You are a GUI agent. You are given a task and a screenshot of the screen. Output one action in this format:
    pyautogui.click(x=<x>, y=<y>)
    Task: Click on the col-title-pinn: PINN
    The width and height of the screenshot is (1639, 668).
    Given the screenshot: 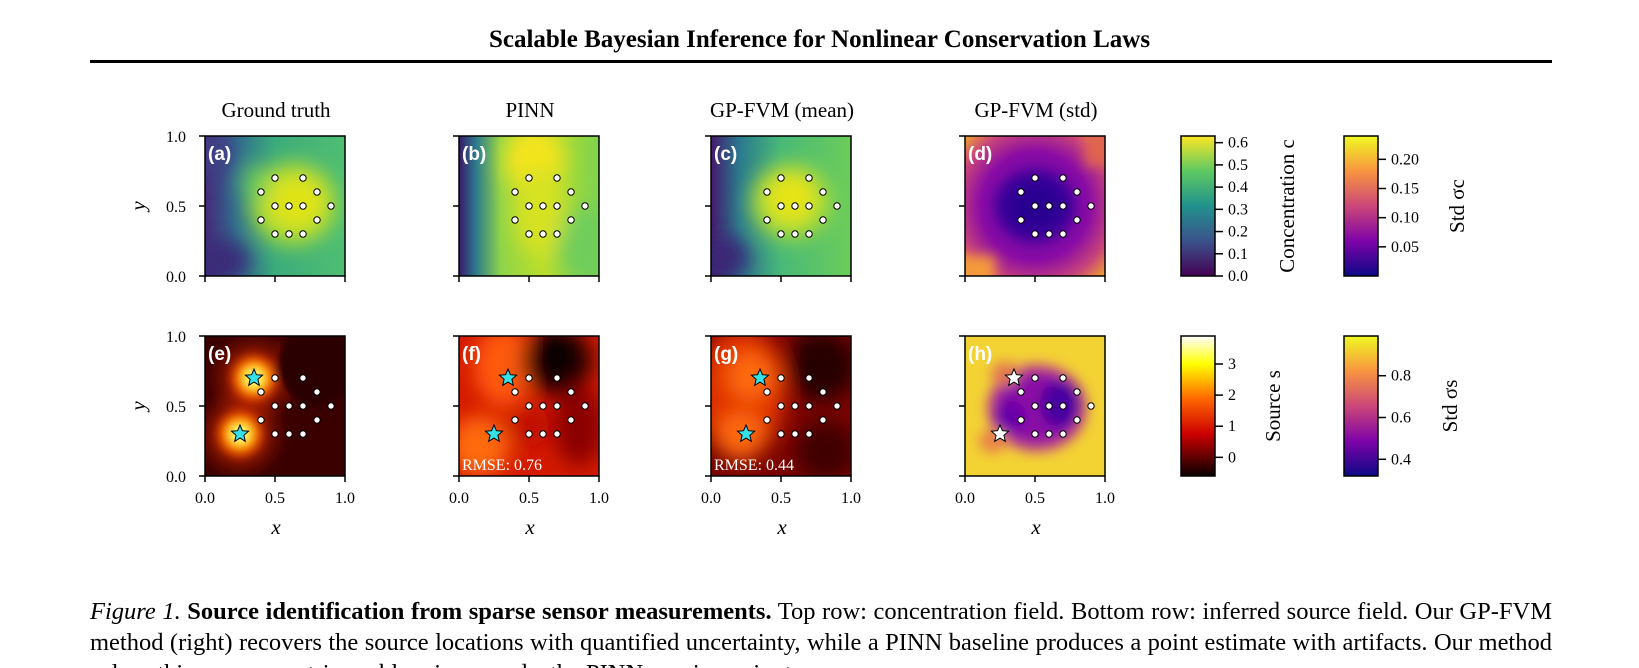 What is the action you would take?
    pyautogui.click(x=529, y=110)
    